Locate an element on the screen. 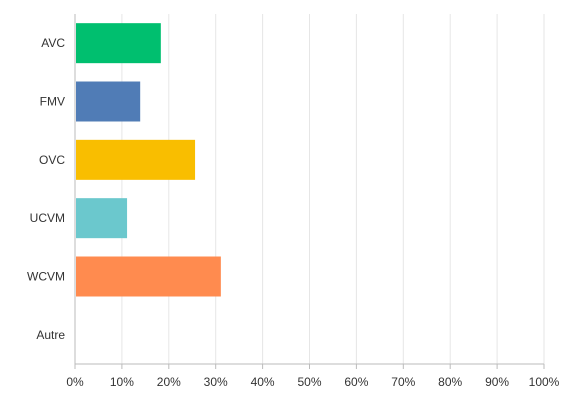  bar-wcvm is located at coordinates (148, 276).